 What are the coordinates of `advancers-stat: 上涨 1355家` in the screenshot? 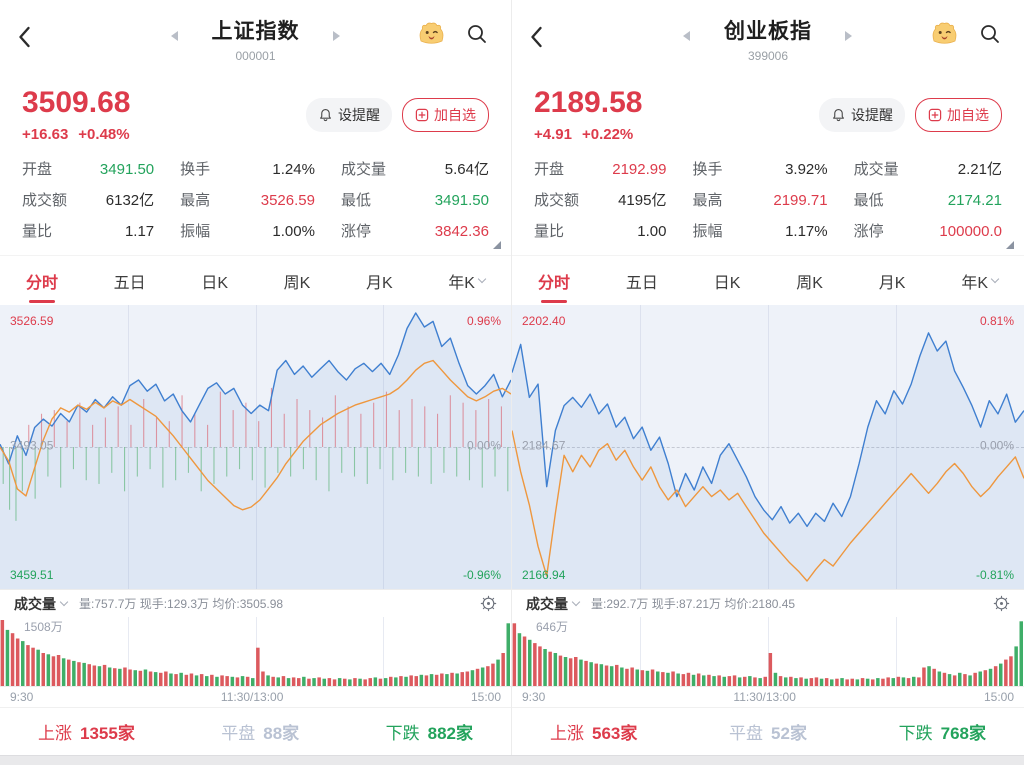 It's located at (86, 731).